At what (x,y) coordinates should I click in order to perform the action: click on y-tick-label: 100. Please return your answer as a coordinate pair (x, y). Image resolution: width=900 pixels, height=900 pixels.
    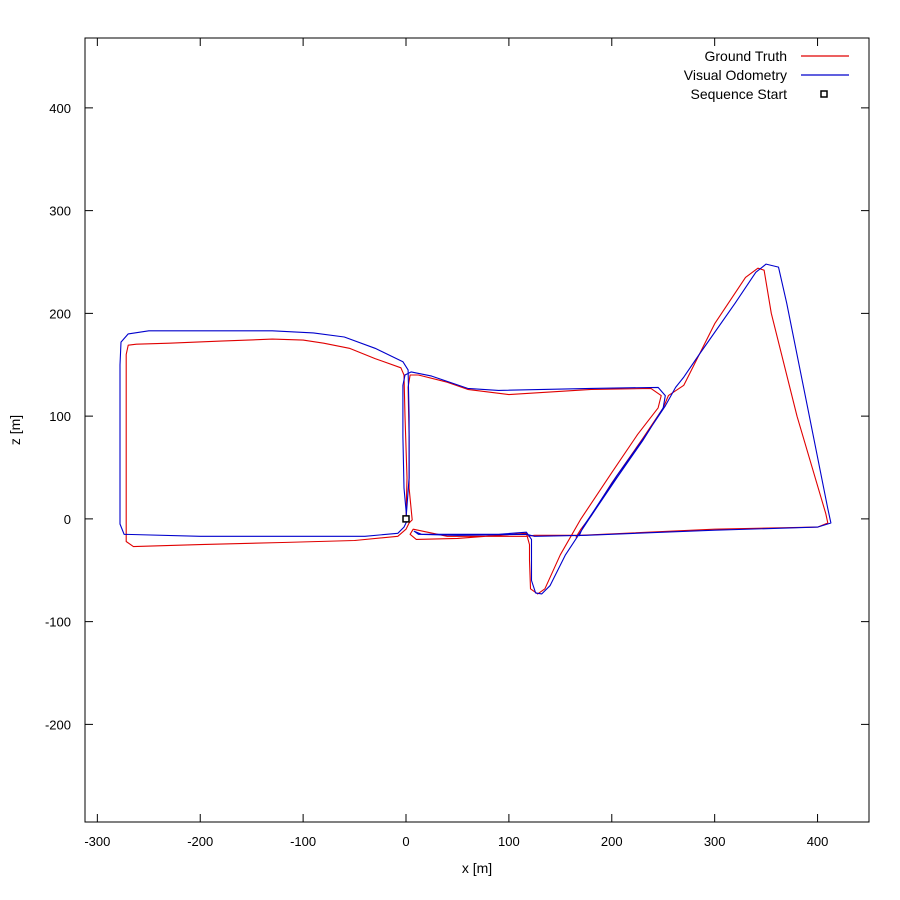
    Looking at the image, I should click on (60, 416).